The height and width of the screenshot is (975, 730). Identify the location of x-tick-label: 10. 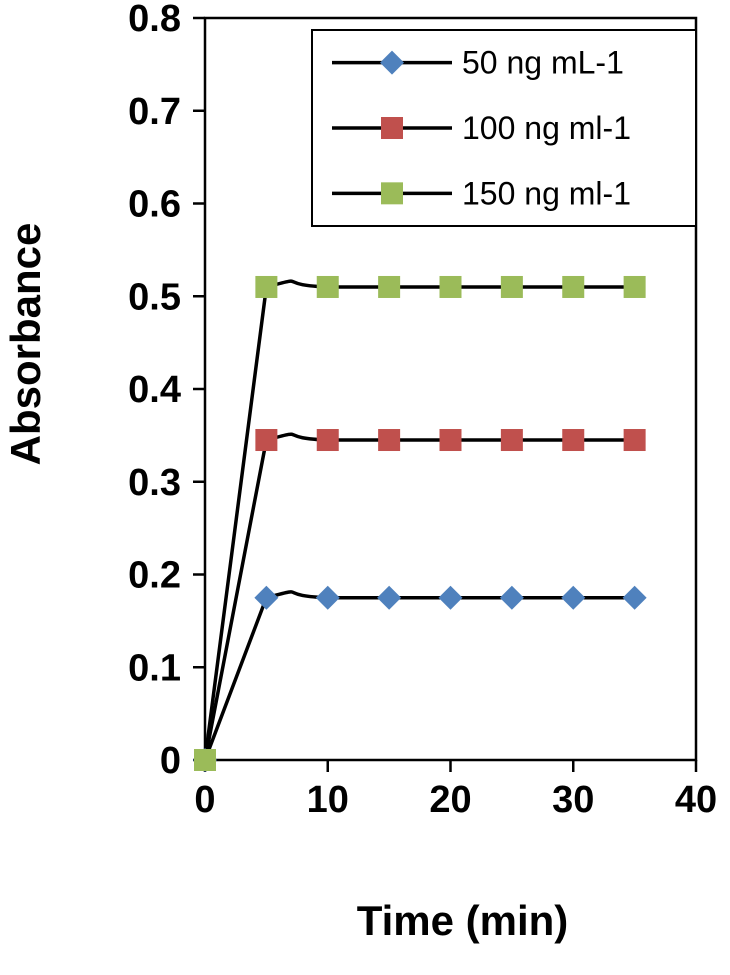
(328, 800).